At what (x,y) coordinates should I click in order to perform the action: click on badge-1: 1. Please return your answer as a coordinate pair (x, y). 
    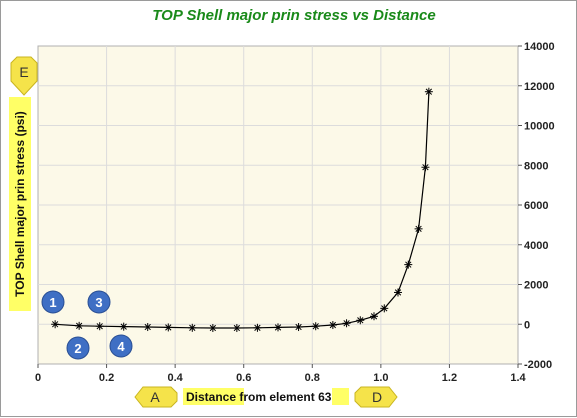
    Looking at the image, I should click on (53, 302).